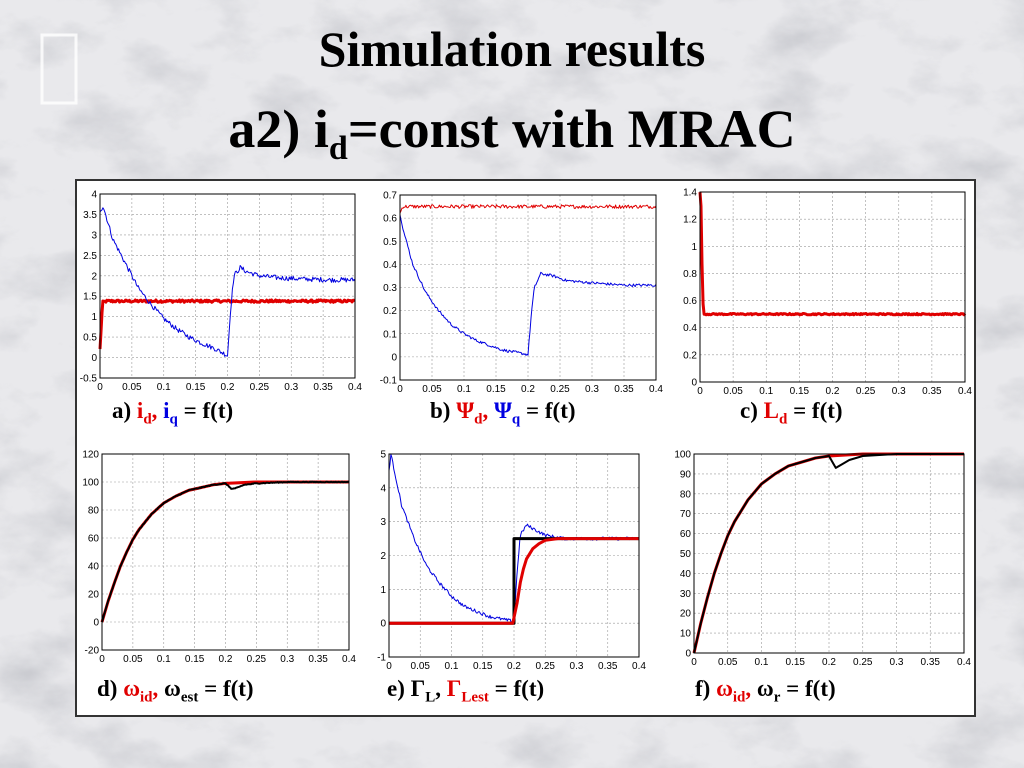 The width and height of the screenshot is (1024, 768). Describe the element at coordinates (390, 242) in the screenshot. I see `y-tick-label: 0.5` at that location.